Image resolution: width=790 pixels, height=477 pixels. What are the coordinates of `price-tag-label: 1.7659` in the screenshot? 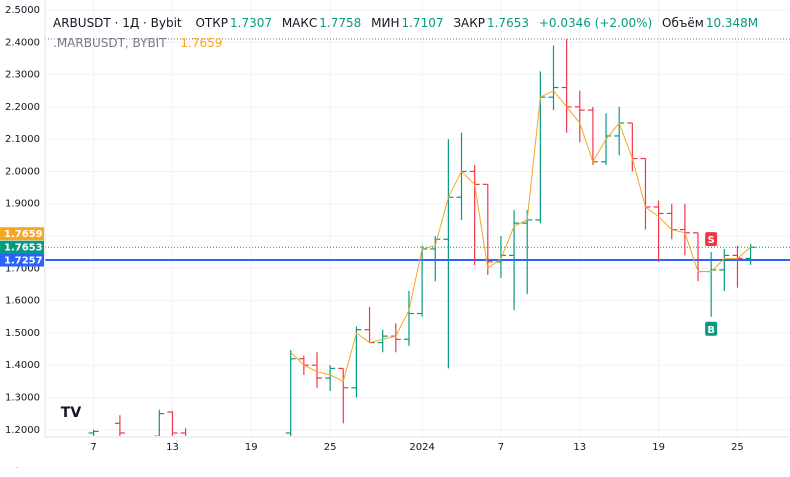 It's located at (23, 234).